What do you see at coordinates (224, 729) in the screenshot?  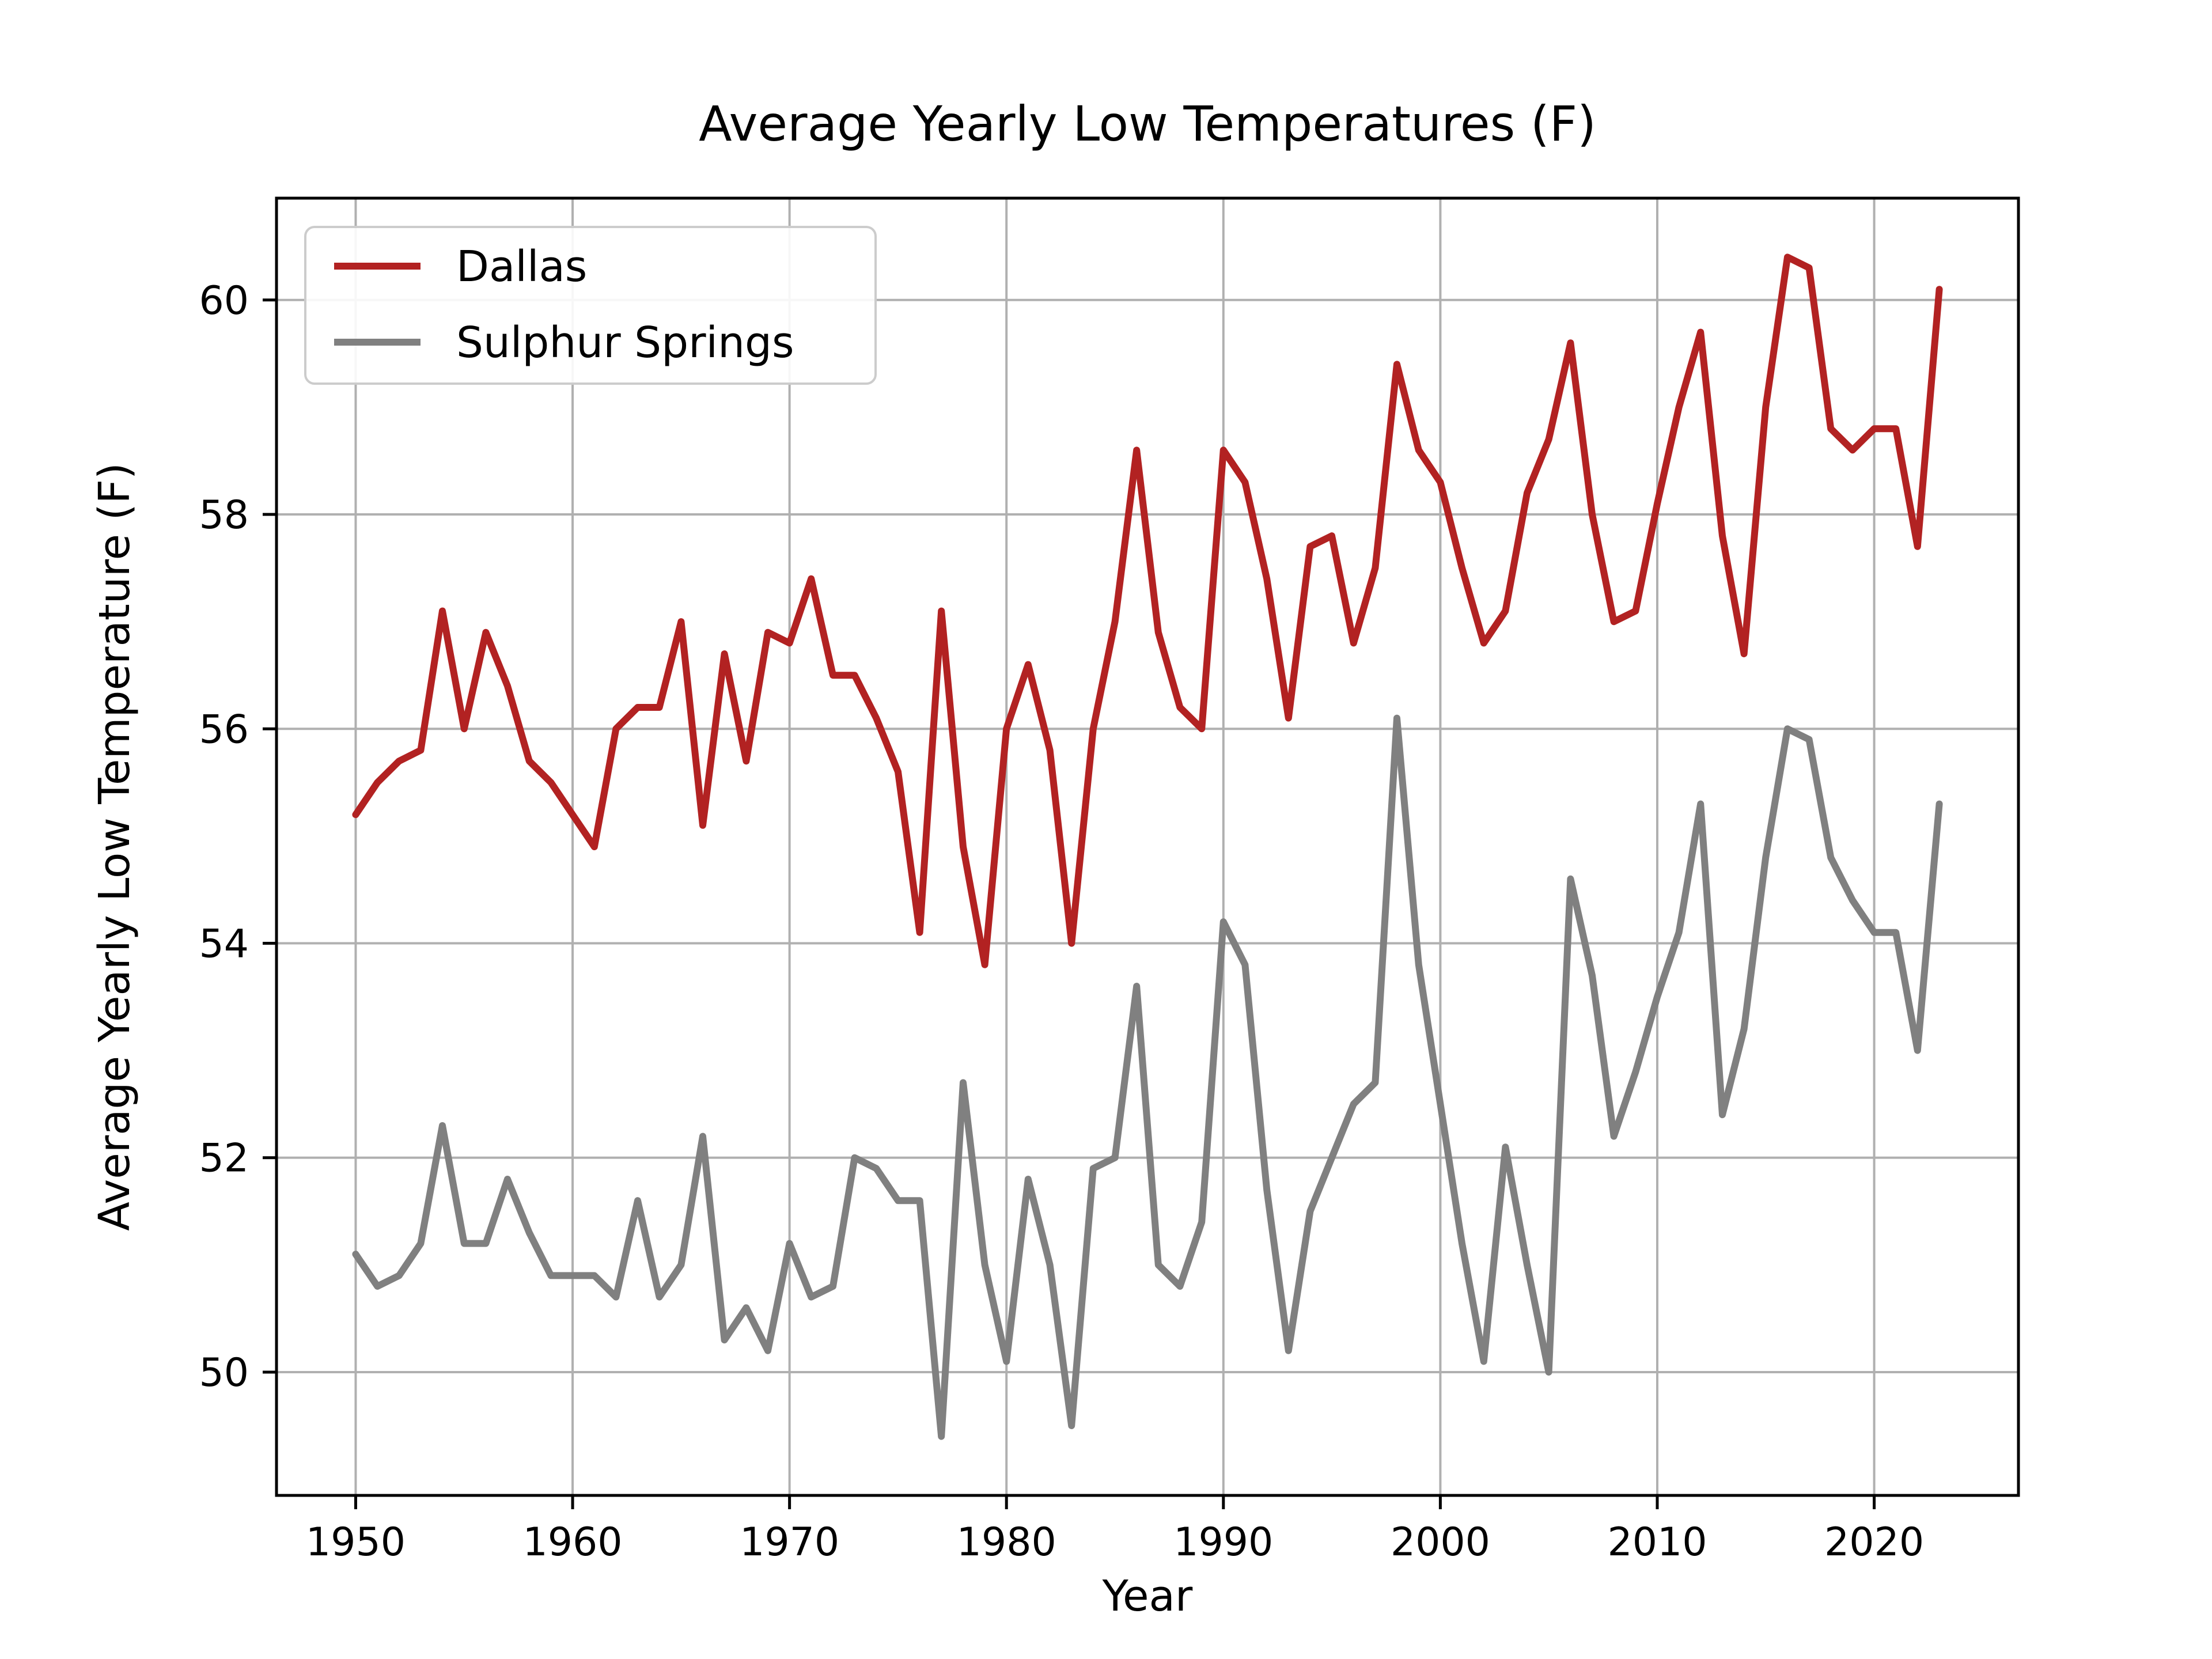 I see `svg-text: 56` at bounding box center [224, 729].